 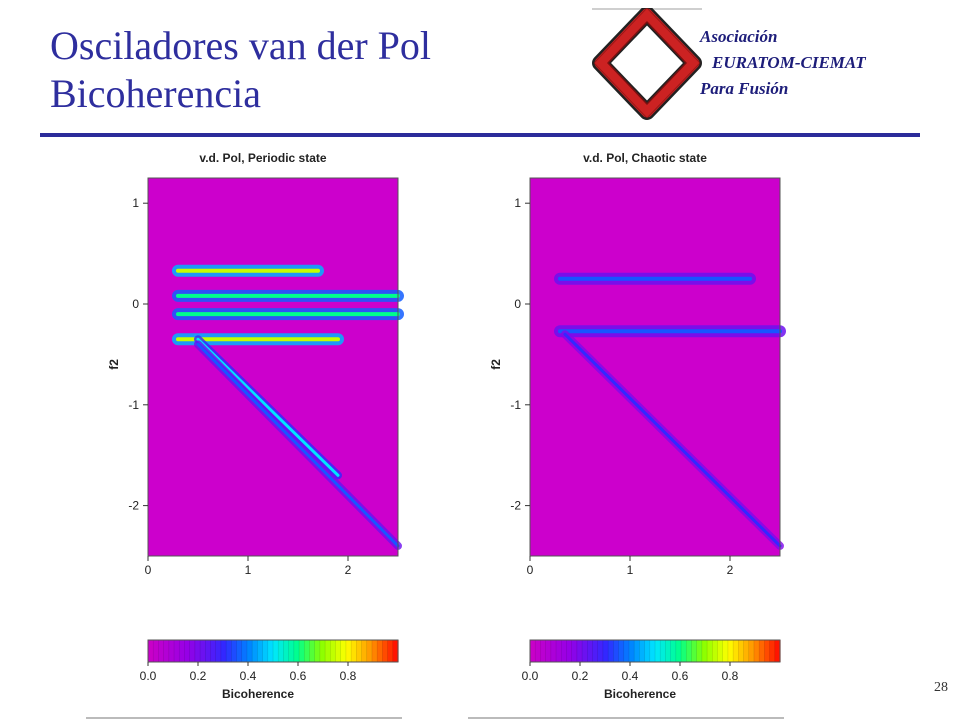 What do you see at coordinates (515, 405) in the screenshot?
I see `y-tick-label: -1` at bounding box center [515, 405].